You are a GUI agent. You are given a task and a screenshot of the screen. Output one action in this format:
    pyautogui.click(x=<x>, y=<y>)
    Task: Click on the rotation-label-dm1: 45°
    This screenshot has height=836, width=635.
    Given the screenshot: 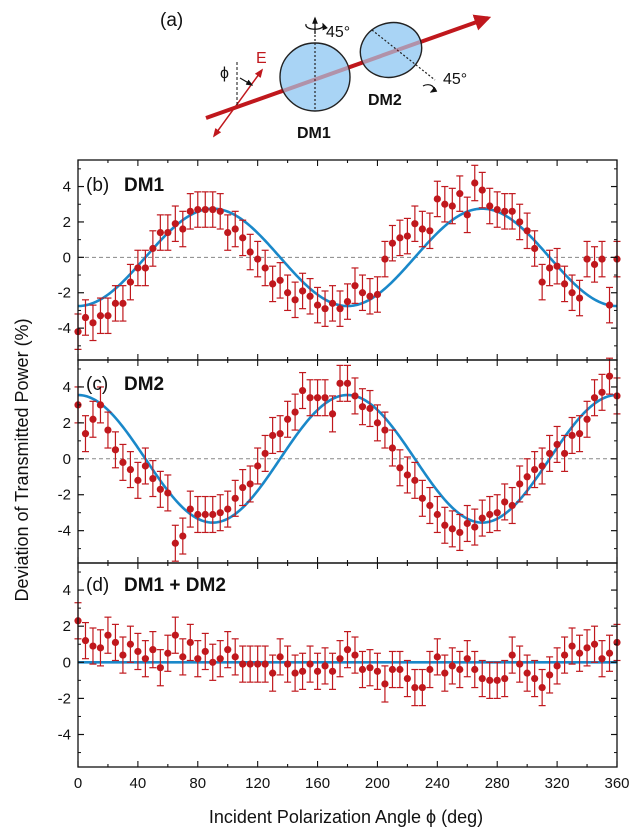 What is the action you would take?
    pyautogui.click(x=338, y=32)
    